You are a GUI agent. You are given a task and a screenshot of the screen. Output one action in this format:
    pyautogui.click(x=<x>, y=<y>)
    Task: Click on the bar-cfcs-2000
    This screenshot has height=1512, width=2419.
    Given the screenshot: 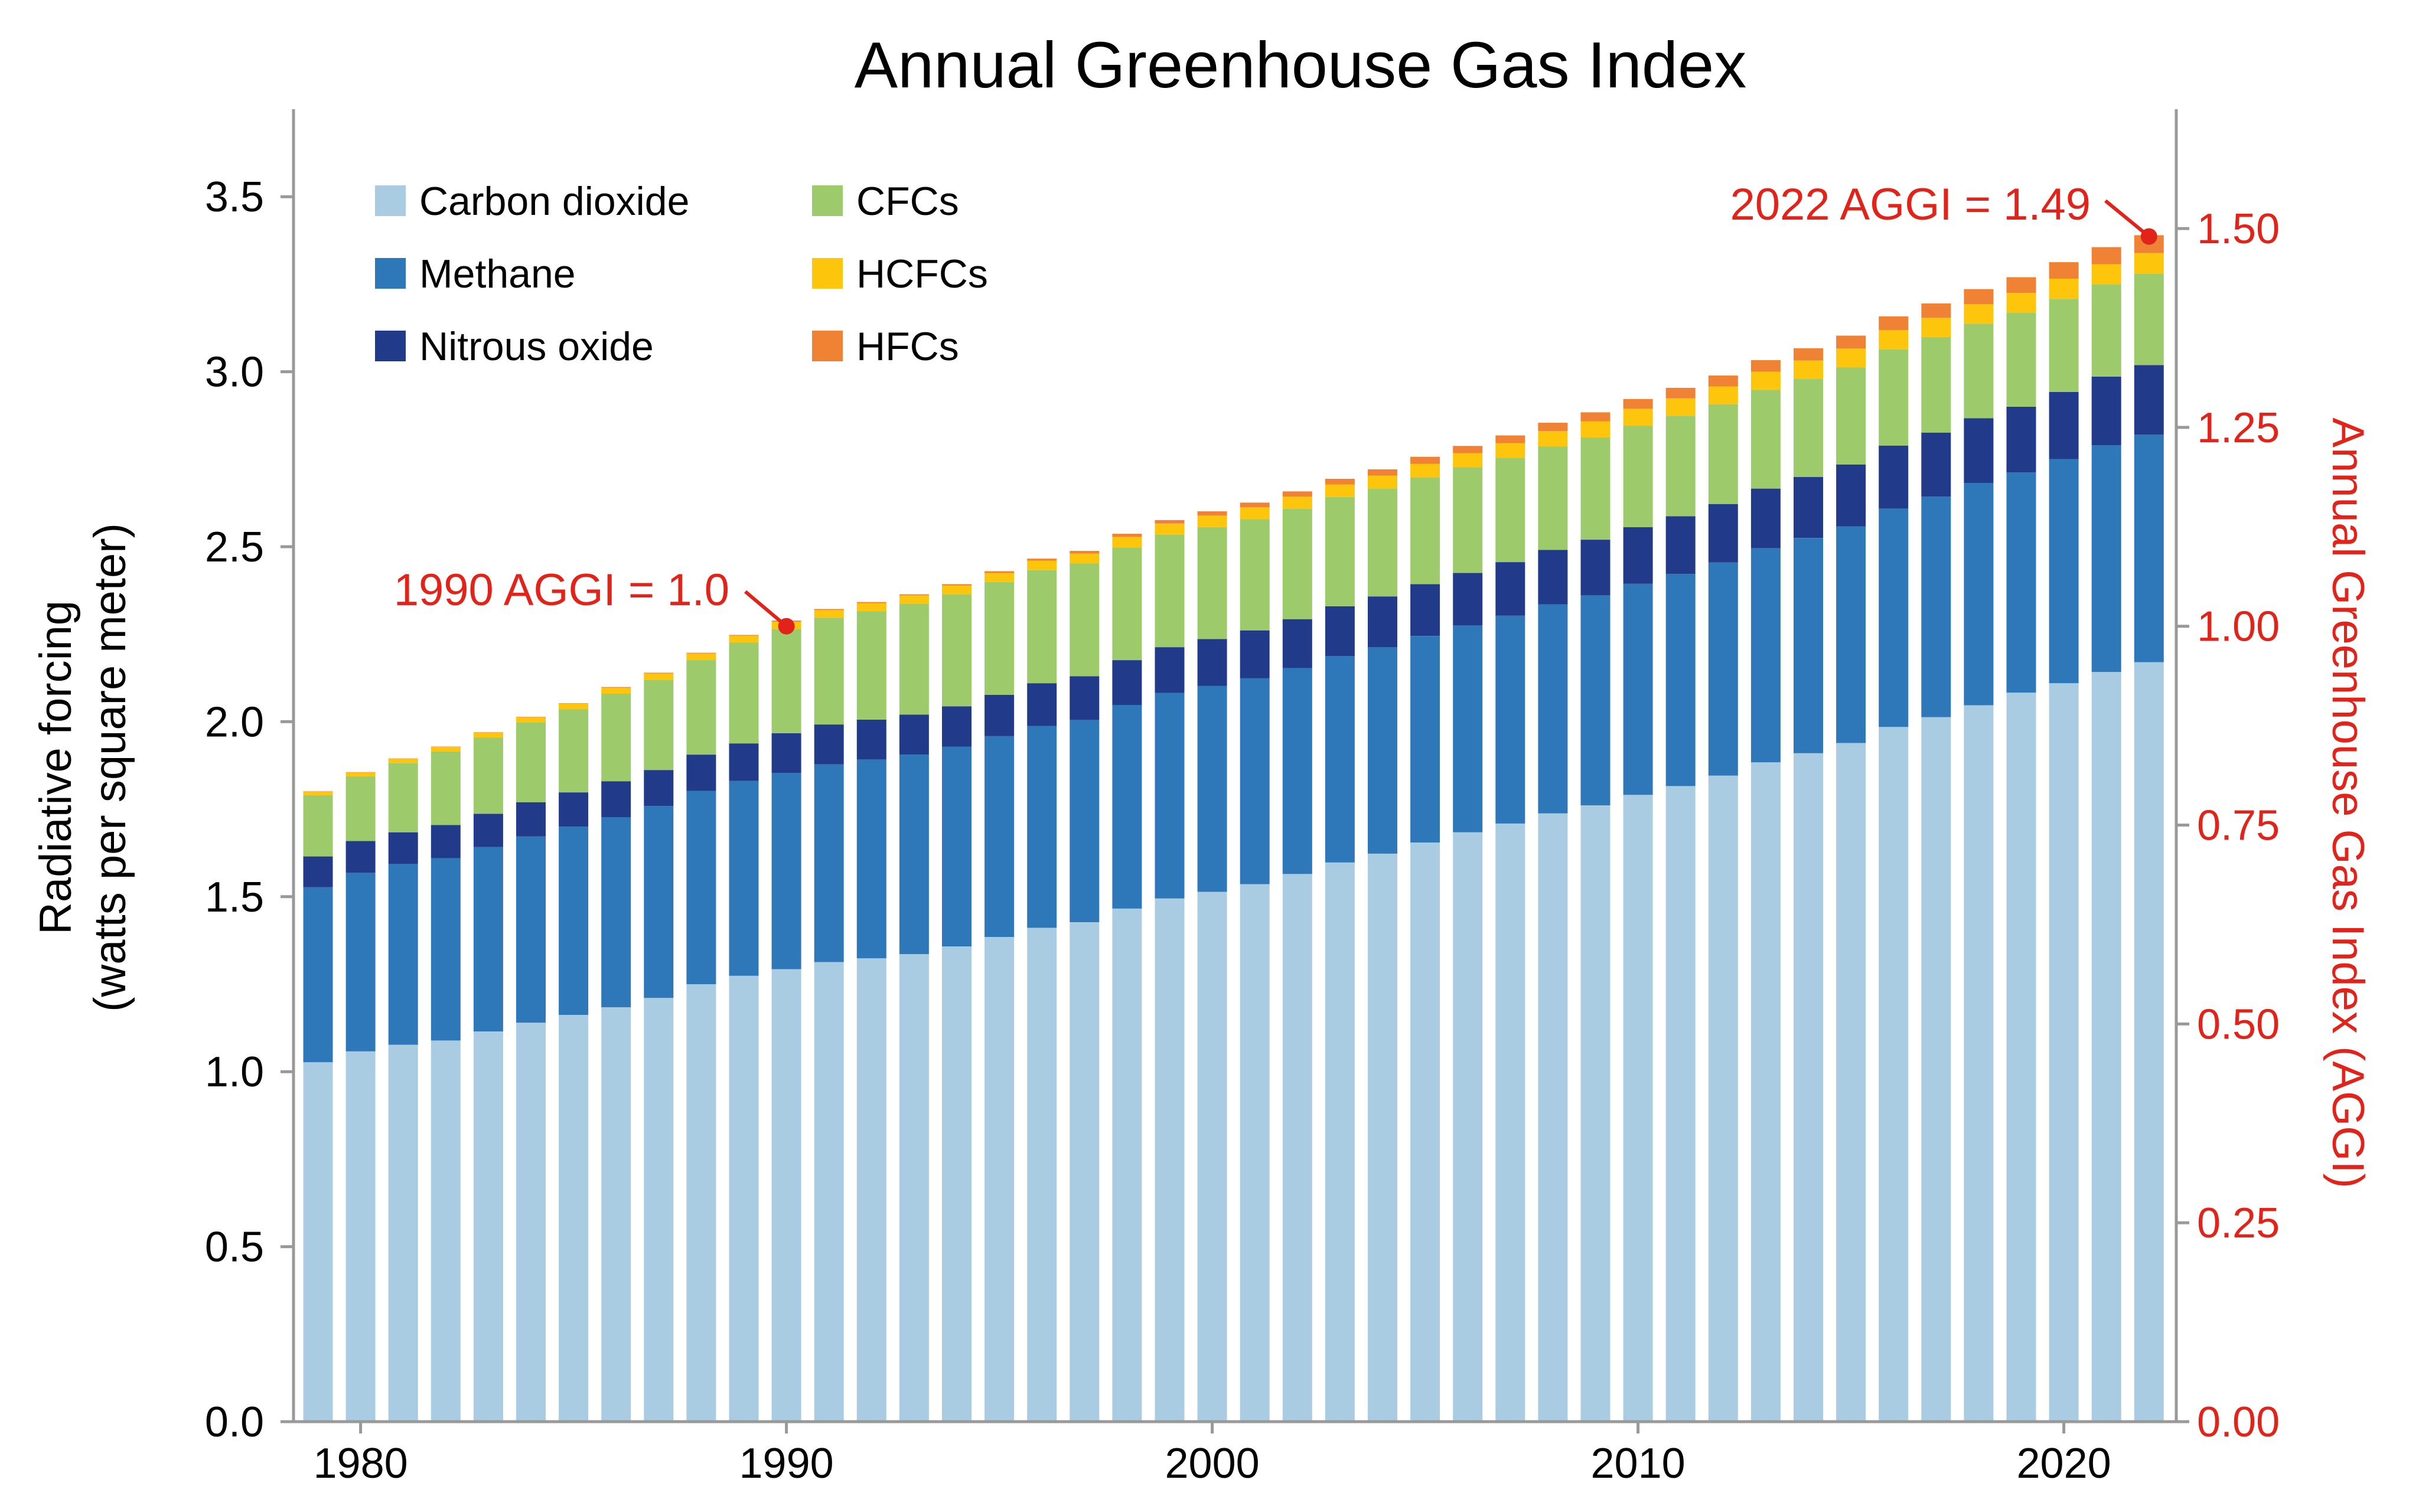 What is the action you would take?
    pyautogui.click(x=1212, y=583)
    